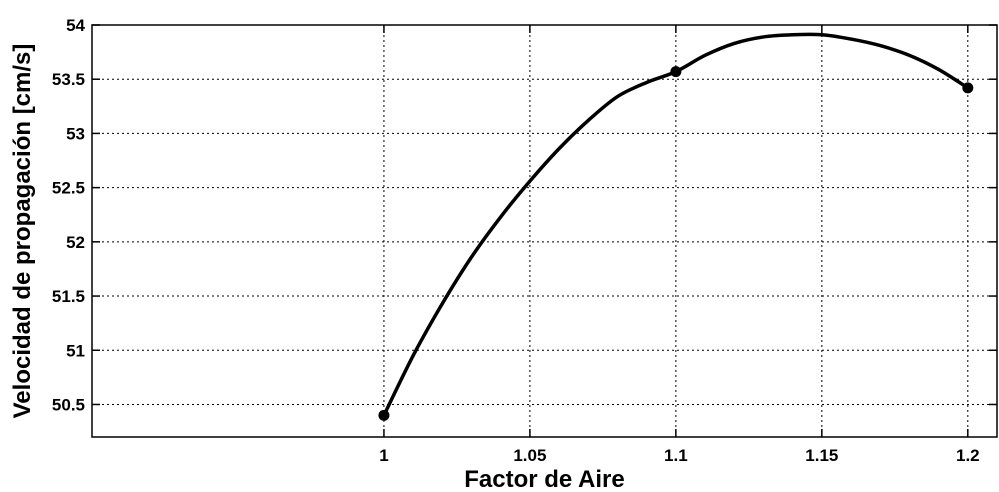 The width and height of the screenshot is (999, 492). I want to click on y-tick-label: 52, so click(75, 242).